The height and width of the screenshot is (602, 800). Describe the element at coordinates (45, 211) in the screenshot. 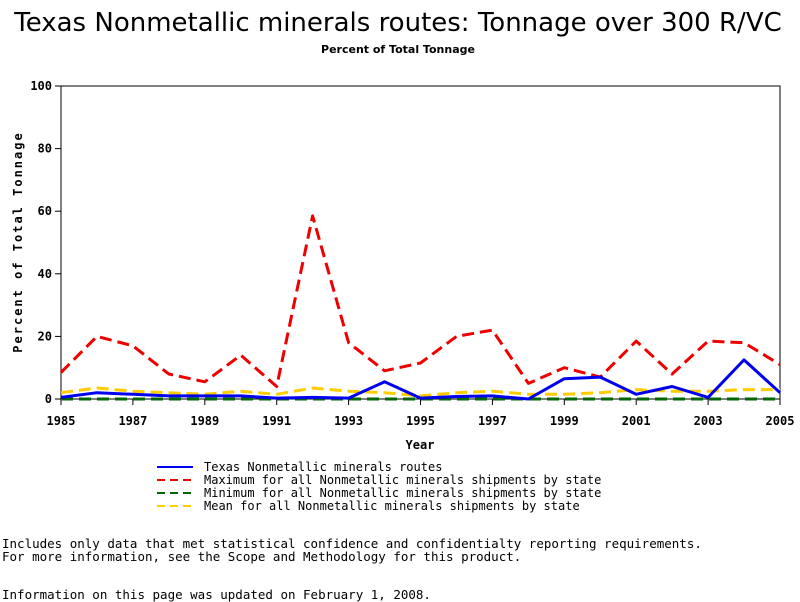

I see `y-tick-label: 60` at that location.